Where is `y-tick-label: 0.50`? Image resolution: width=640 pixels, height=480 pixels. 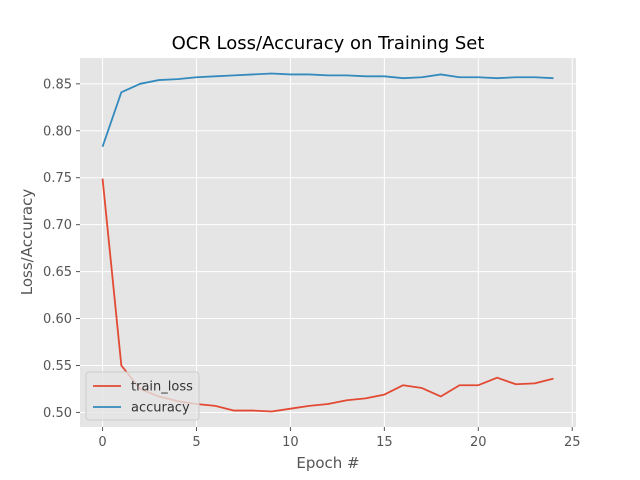 y-tick-label: 0.50 is located at coordinates (57, 413).